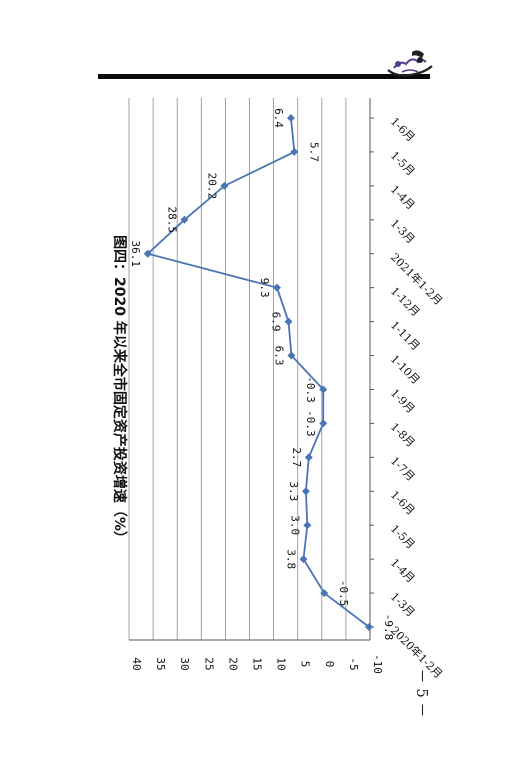  What do you see at coordinates (313, 152) in the screenshot?
I see `data-label: 5.7` at bounding box center [313, 152].